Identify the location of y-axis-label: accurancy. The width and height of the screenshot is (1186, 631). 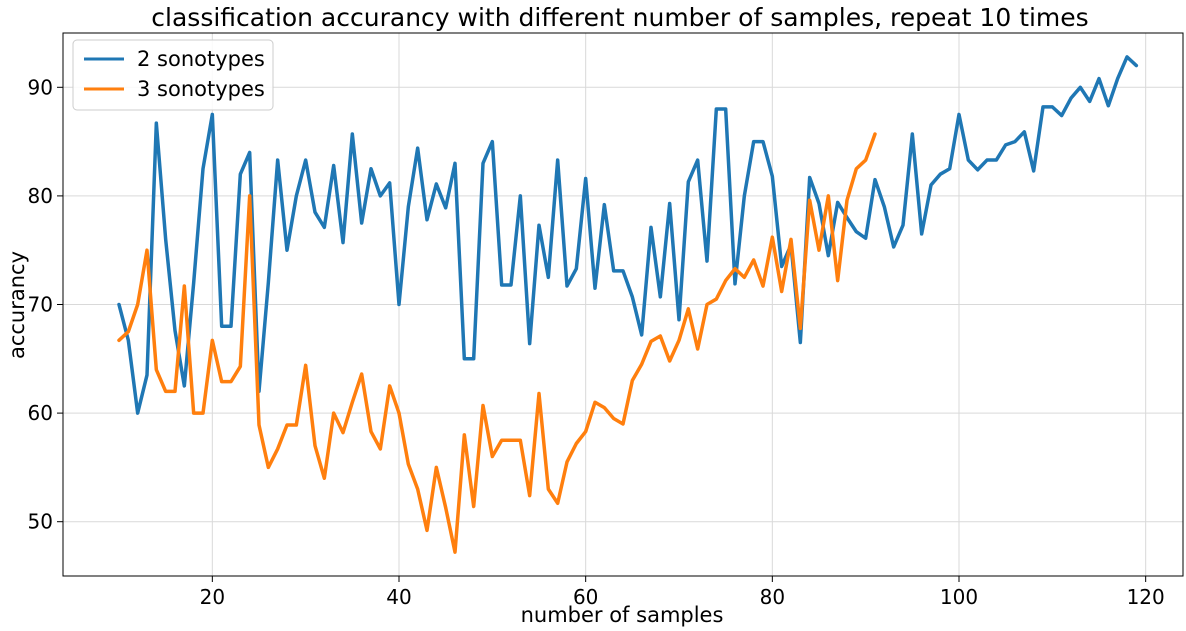
(17, 305).